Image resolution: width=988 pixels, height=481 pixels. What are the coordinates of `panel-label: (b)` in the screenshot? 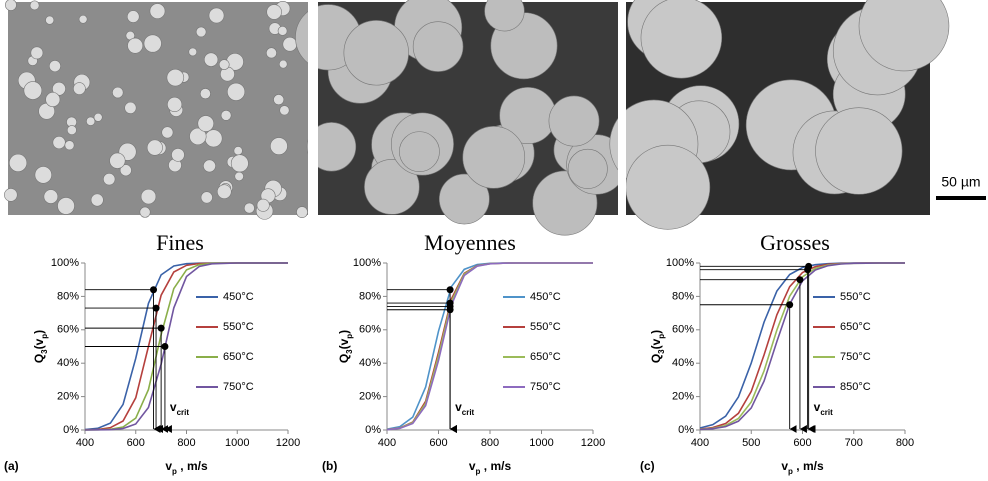 It's located at (329, 466).